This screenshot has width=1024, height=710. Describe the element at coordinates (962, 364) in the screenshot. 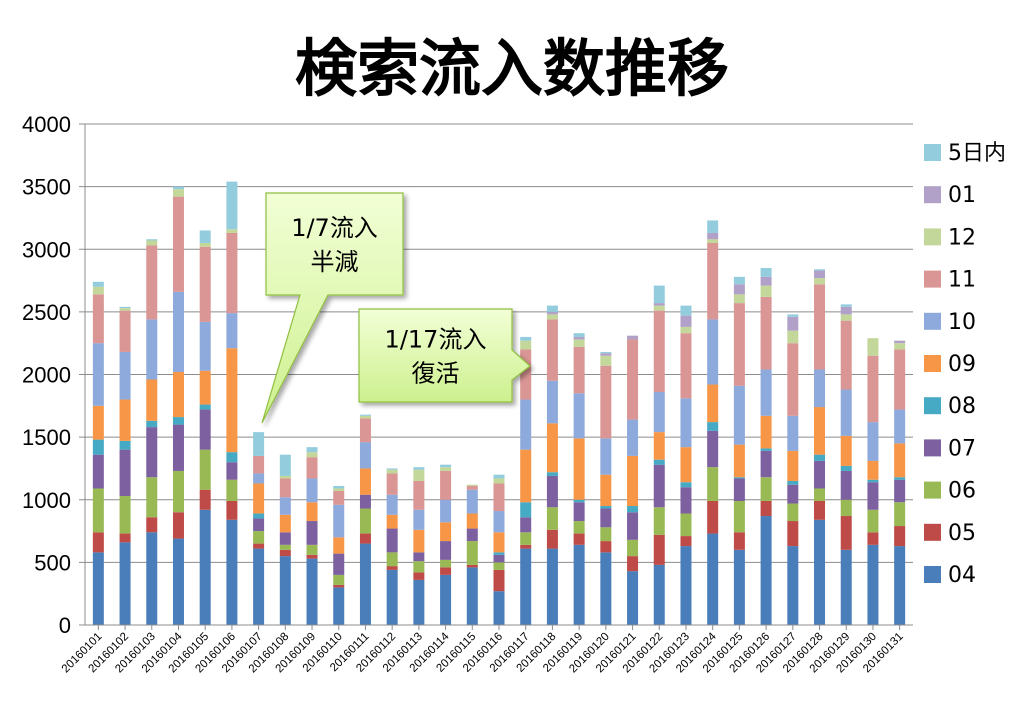

I see `legend-label: 09` at that location.